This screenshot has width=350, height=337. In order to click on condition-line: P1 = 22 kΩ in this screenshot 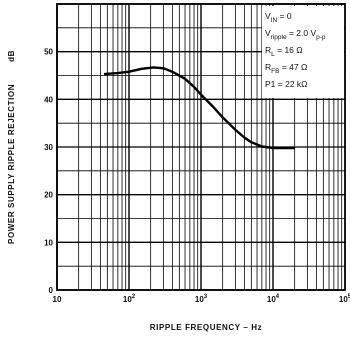, I will do `click(286, 84)`.